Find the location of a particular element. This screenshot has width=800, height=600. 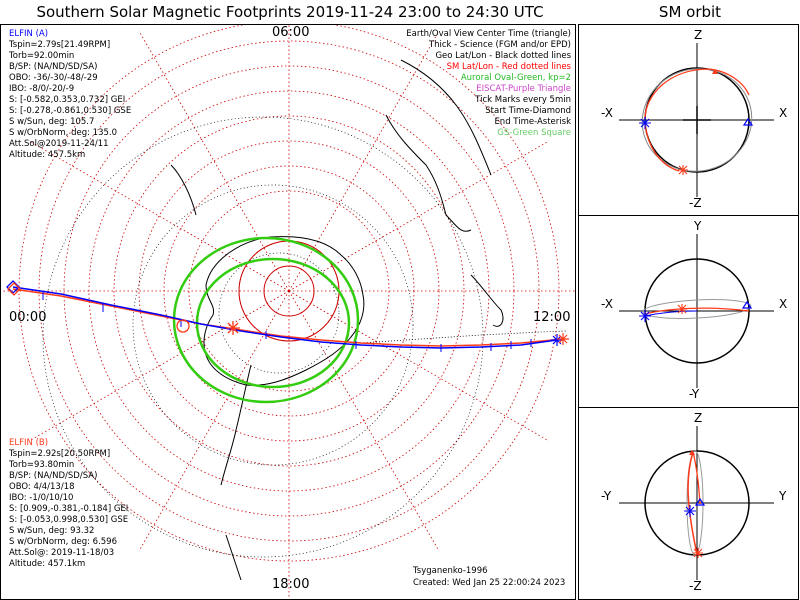

hour-label-top: 06:00 is located at coordinates (291, 32).